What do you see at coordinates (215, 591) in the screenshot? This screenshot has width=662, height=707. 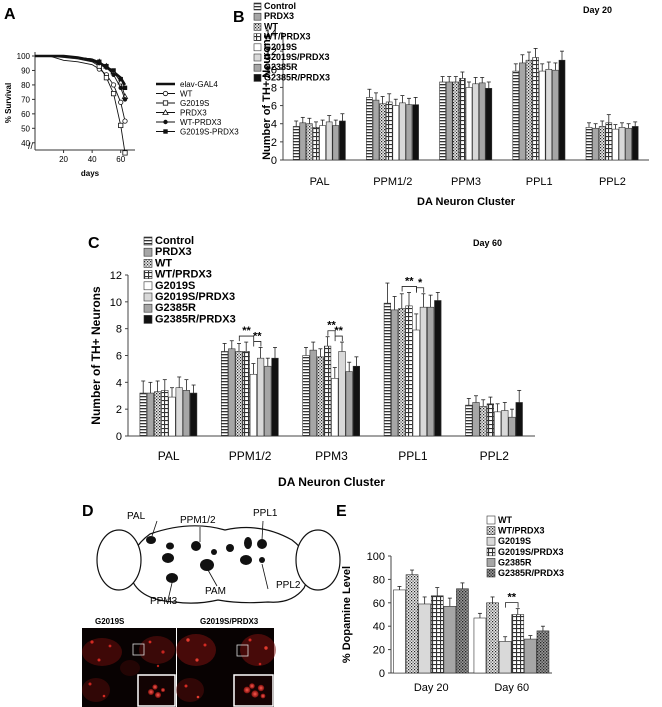 I see `label-pam: PAM` at bounding box center [215, 591].